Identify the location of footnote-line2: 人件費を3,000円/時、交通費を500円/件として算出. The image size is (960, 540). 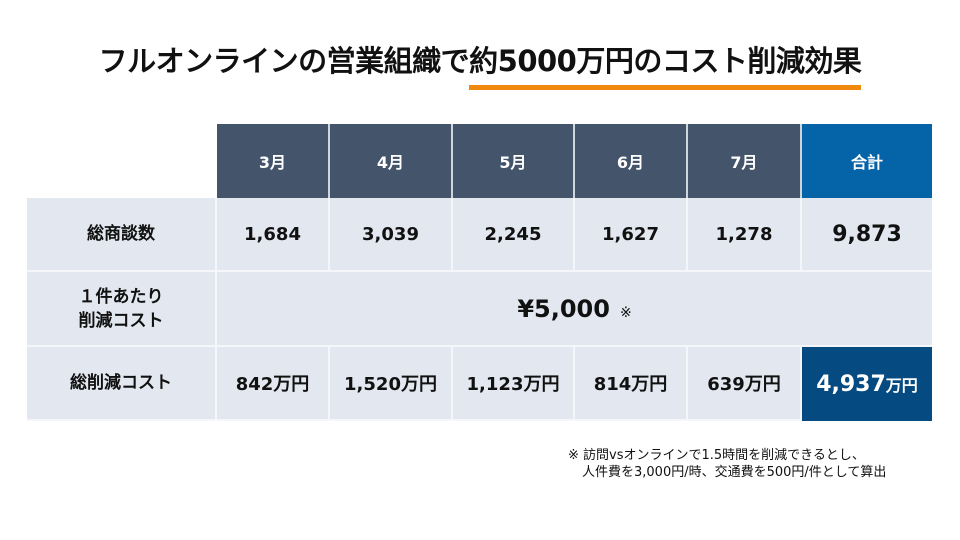
(734, 472).